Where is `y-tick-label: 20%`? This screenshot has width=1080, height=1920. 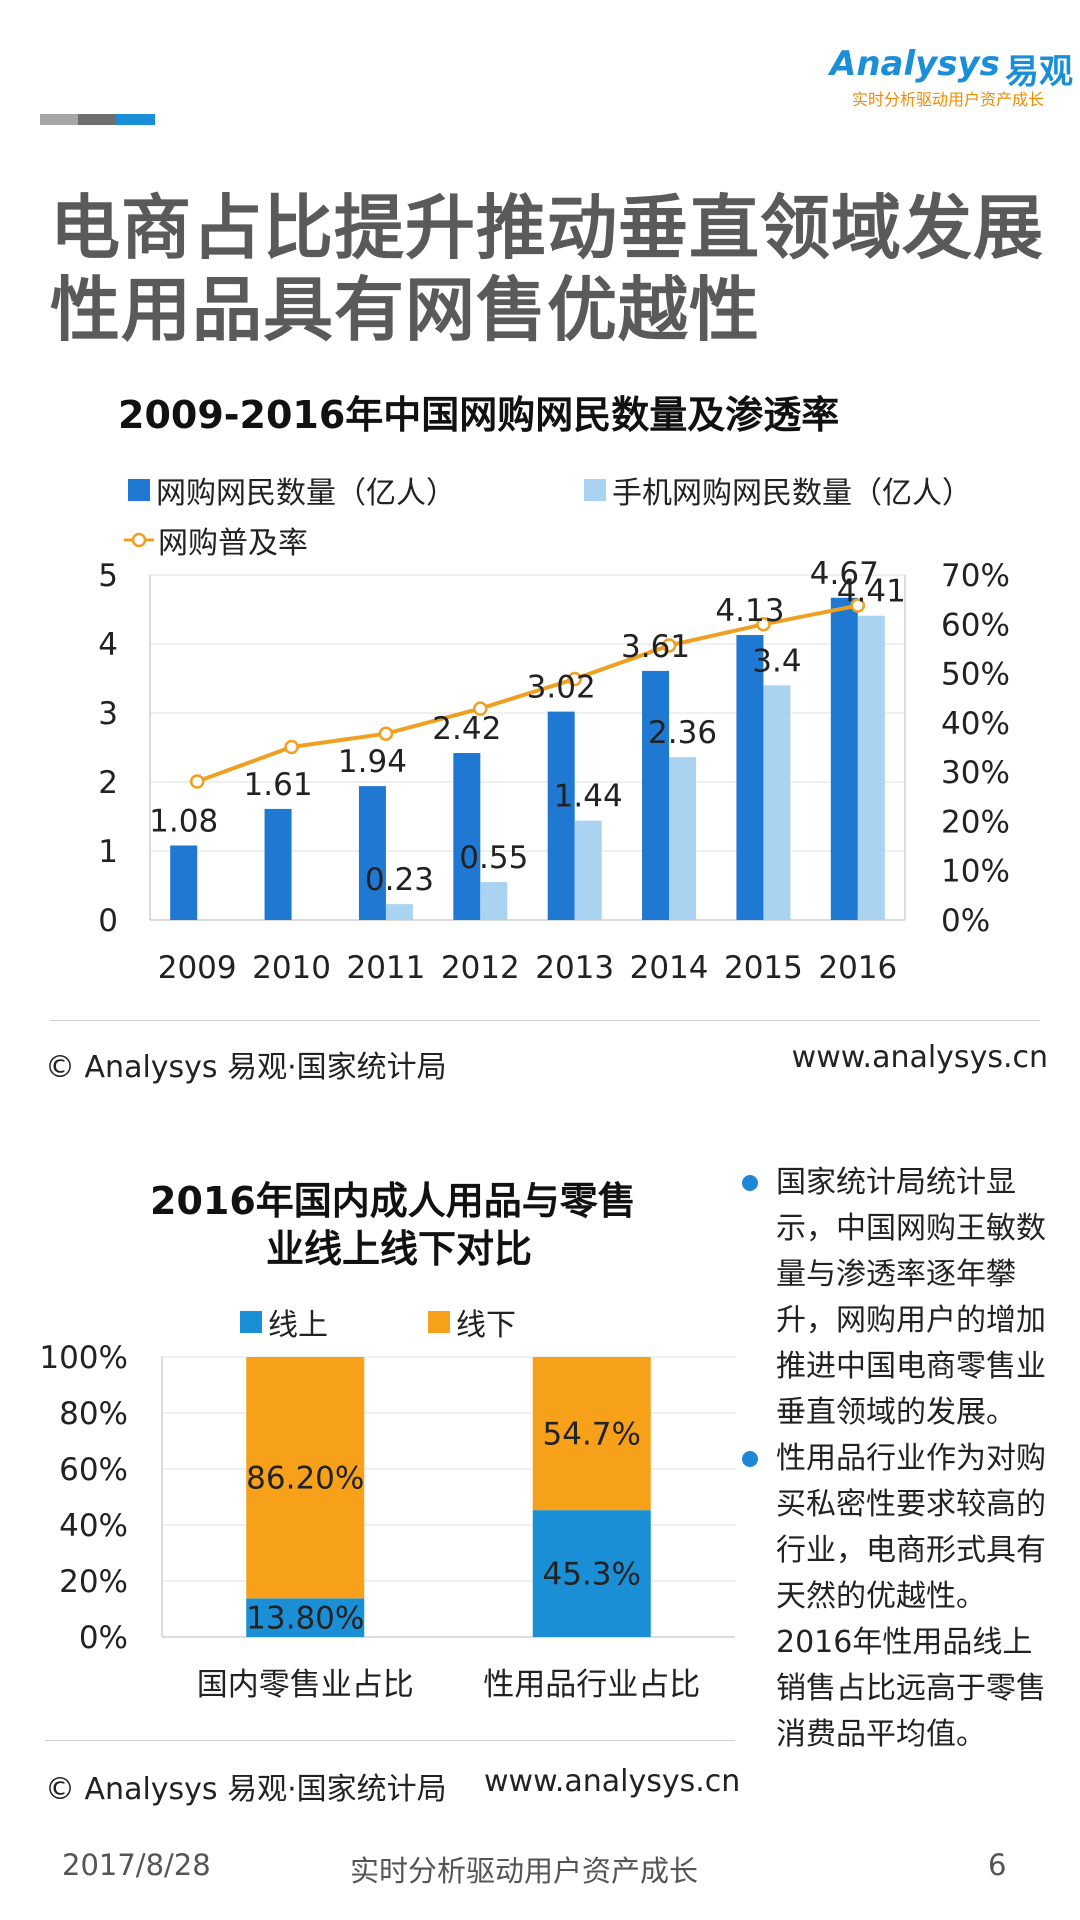 y-tick-label: 20% is located at coordinates (93, 1582).